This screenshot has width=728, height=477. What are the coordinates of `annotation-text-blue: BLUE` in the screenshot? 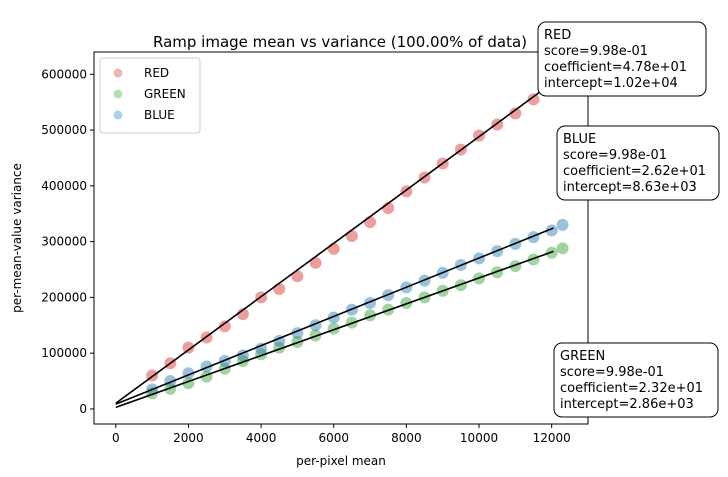 It's located at (579, 139).